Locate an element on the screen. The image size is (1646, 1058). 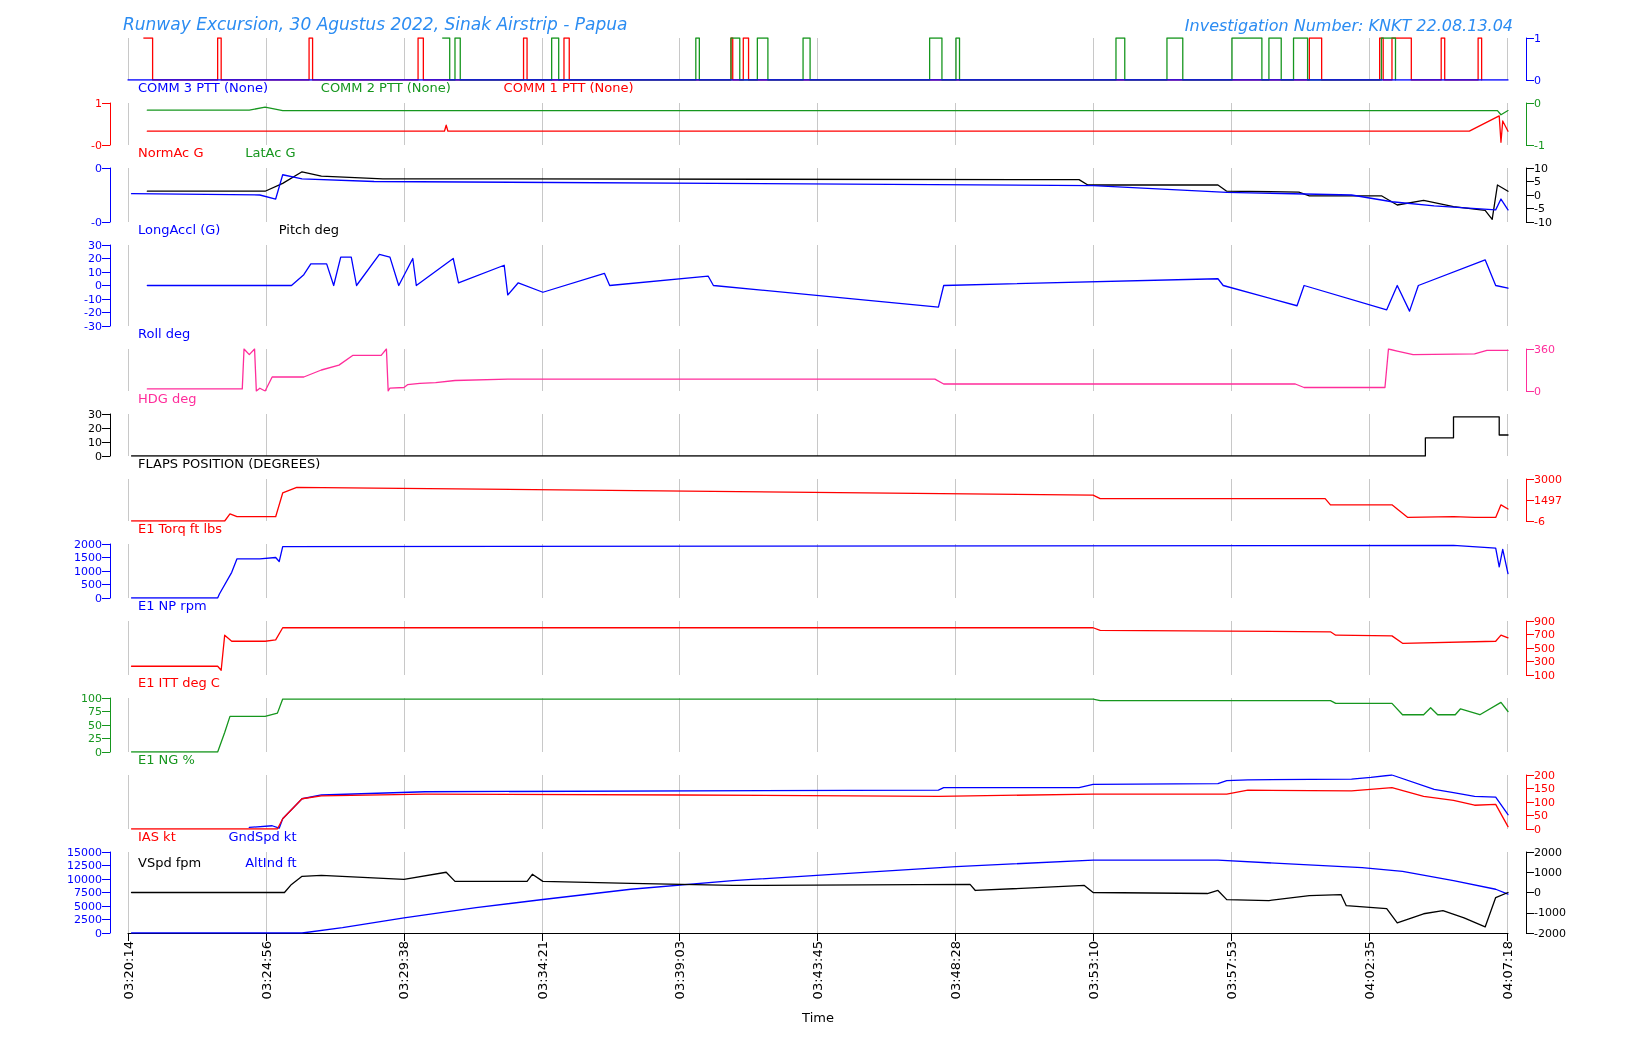
y2-tick-label: -10 is located at coordinates (1543, 222).